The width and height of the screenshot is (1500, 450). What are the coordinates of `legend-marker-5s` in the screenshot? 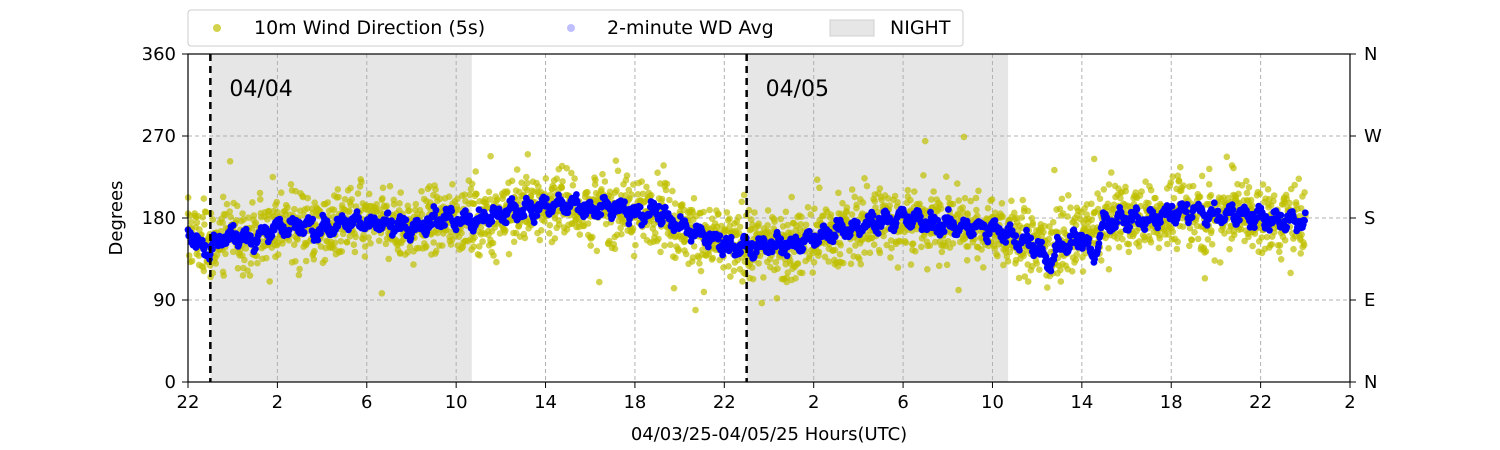 It's located at (217, 28).